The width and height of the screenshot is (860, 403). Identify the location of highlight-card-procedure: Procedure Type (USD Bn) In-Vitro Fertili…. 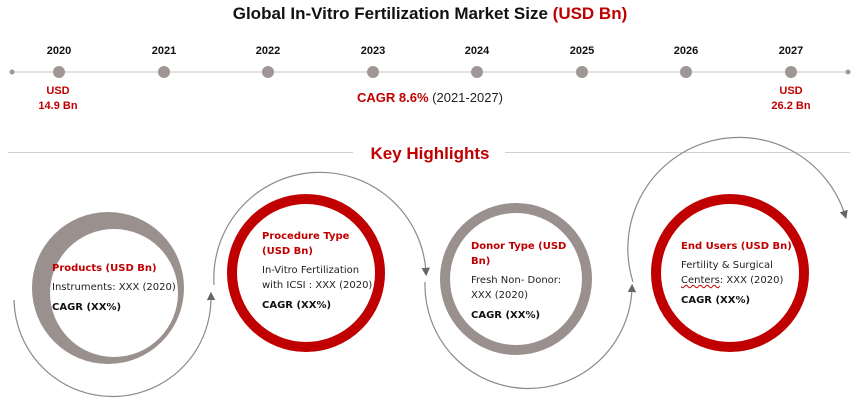
(318, 271).